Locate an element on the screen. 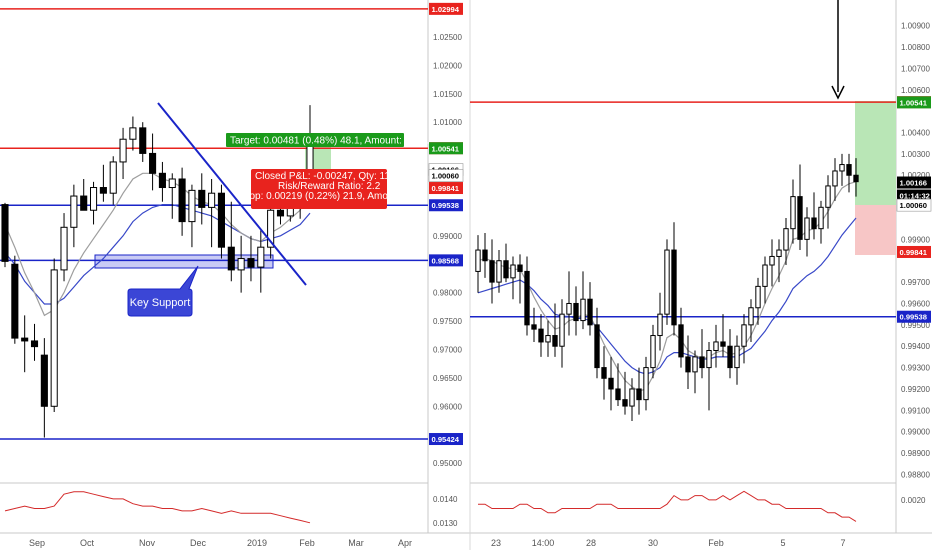 The width and height of the screenshot is (932, 555). left-indicator-pane is located at coordinates (214, 508).